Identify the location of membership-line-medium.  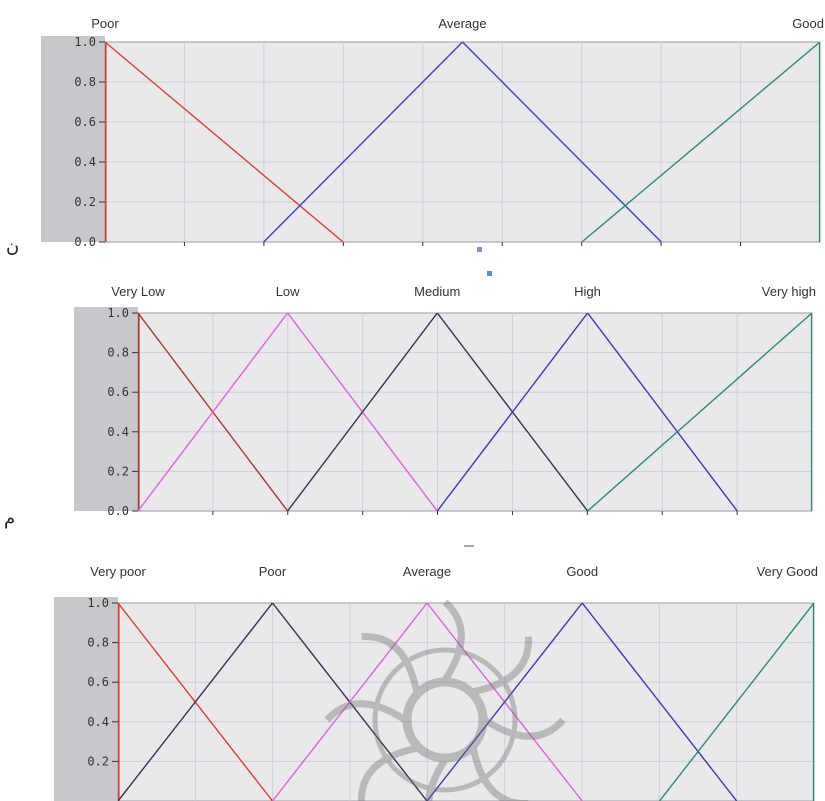
(438, 412).